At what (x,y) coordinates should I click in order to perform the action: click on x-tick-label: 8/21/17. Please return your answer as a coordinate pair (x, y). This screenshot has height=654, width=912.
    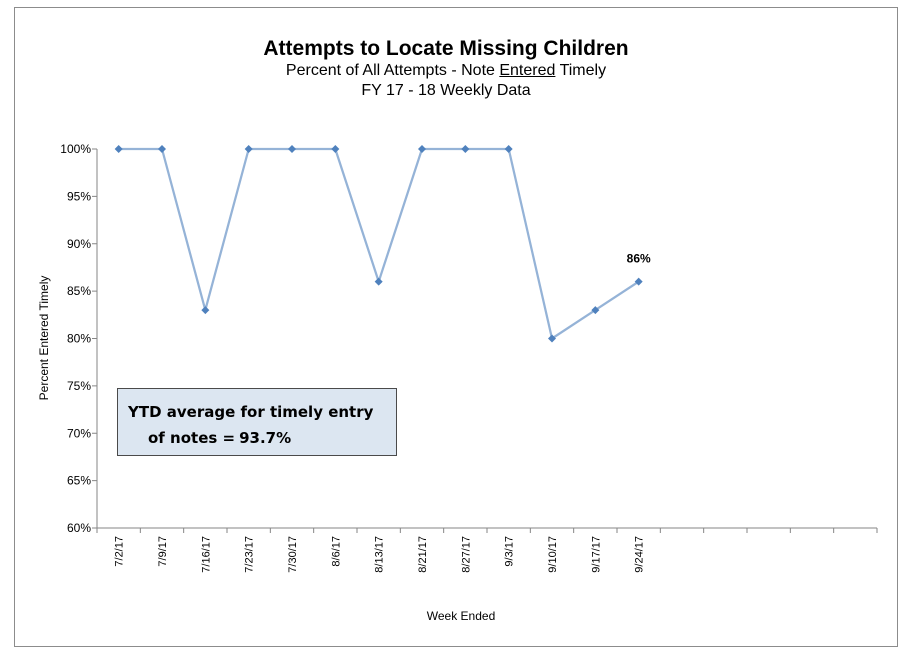
    Looking at the image, I should click on (423, 554).